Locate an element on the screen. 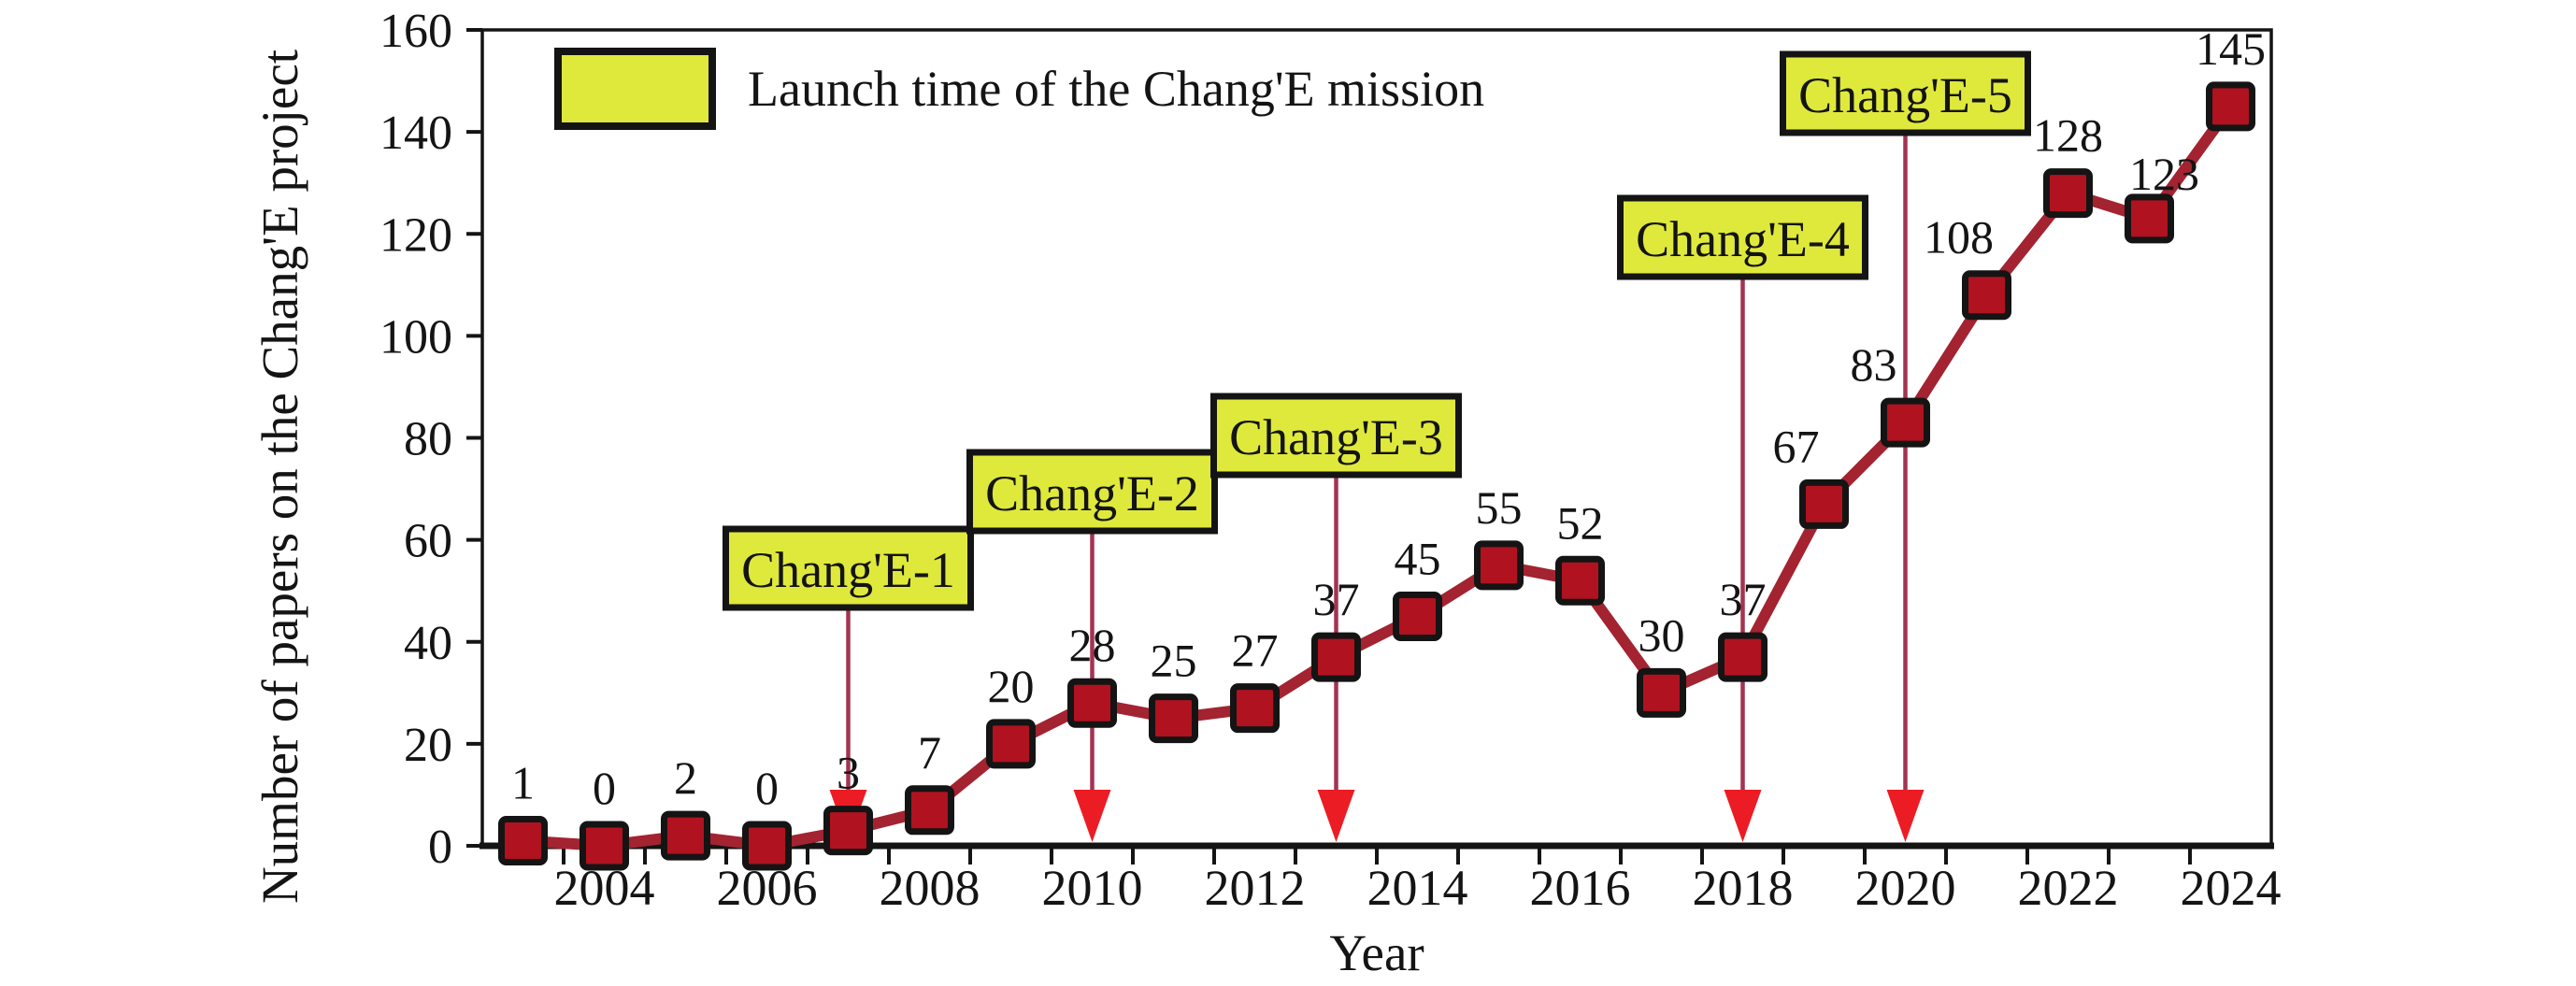  x-tick-label: 2018 is located at coordinates (1743, 888).